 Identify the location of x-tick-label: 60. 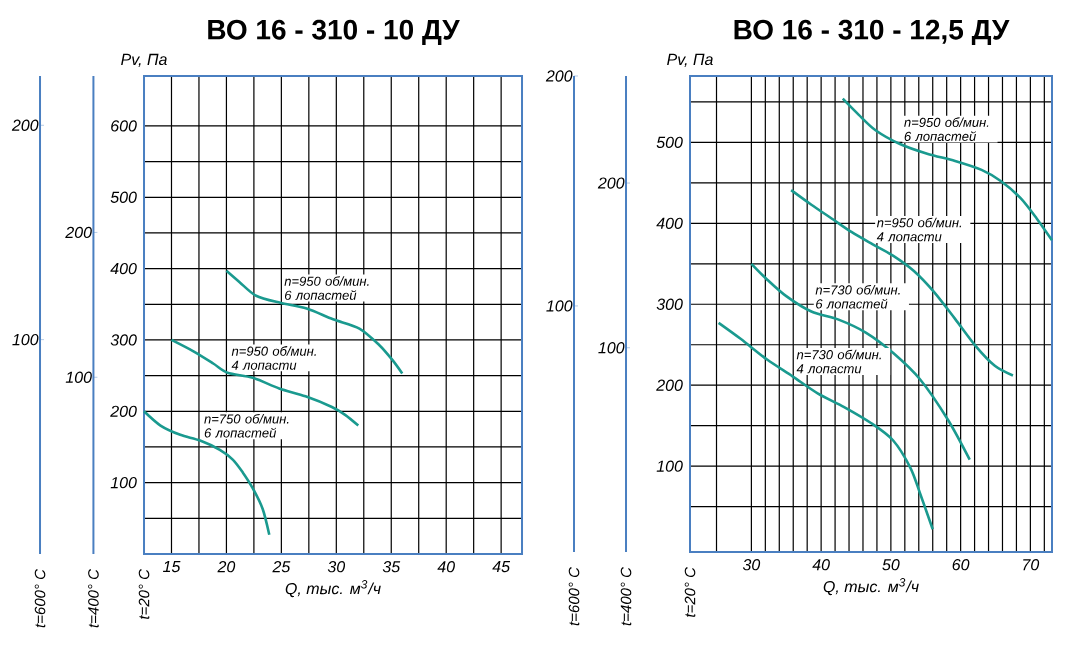
(961, 565).